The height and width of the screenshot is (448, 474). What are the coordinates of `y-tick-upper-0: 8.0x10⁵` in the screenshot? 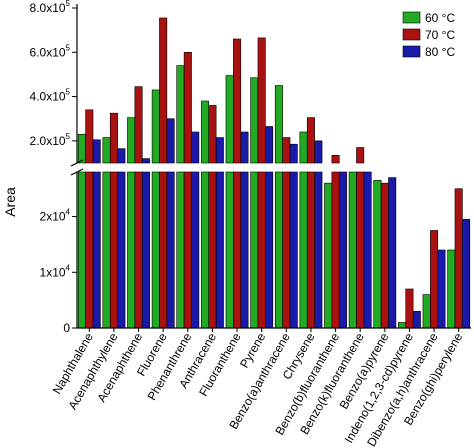 It's located at (50, 7).